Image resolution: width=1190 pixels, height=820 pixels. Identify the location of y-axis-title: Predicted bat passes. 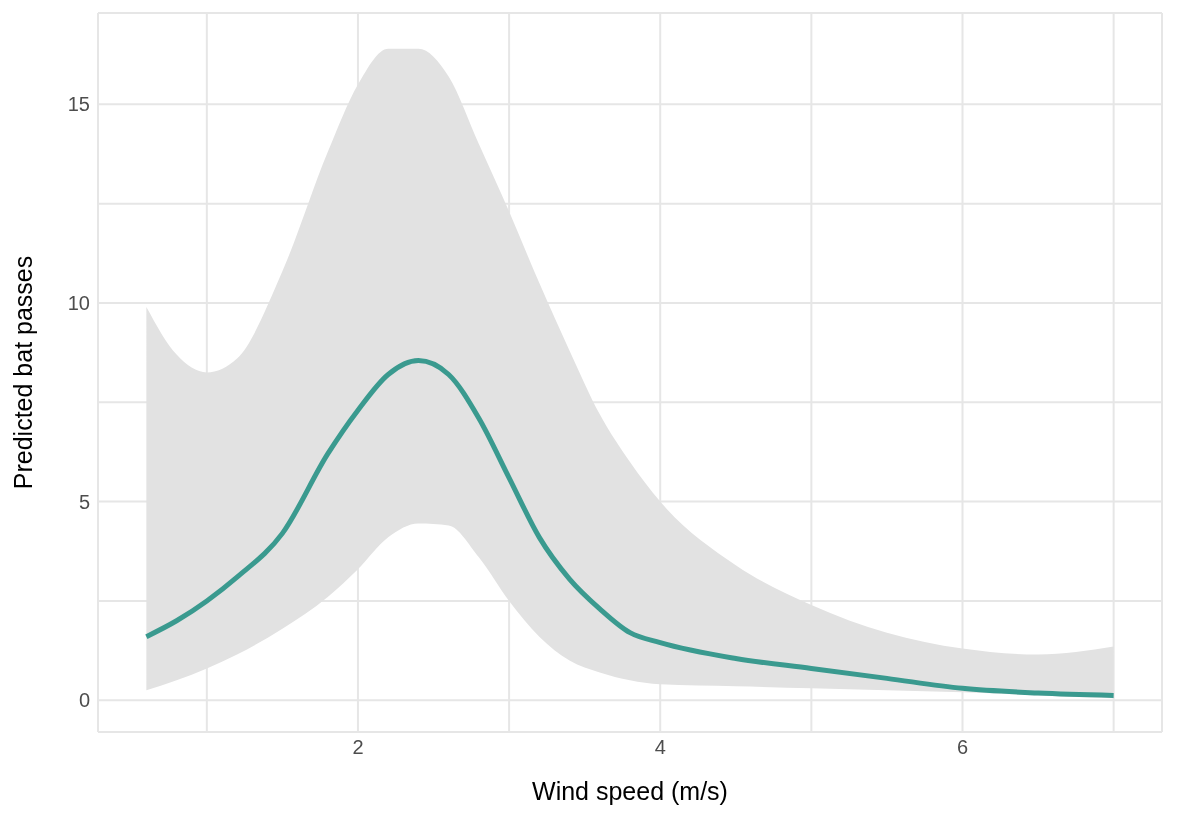
(22, 372).